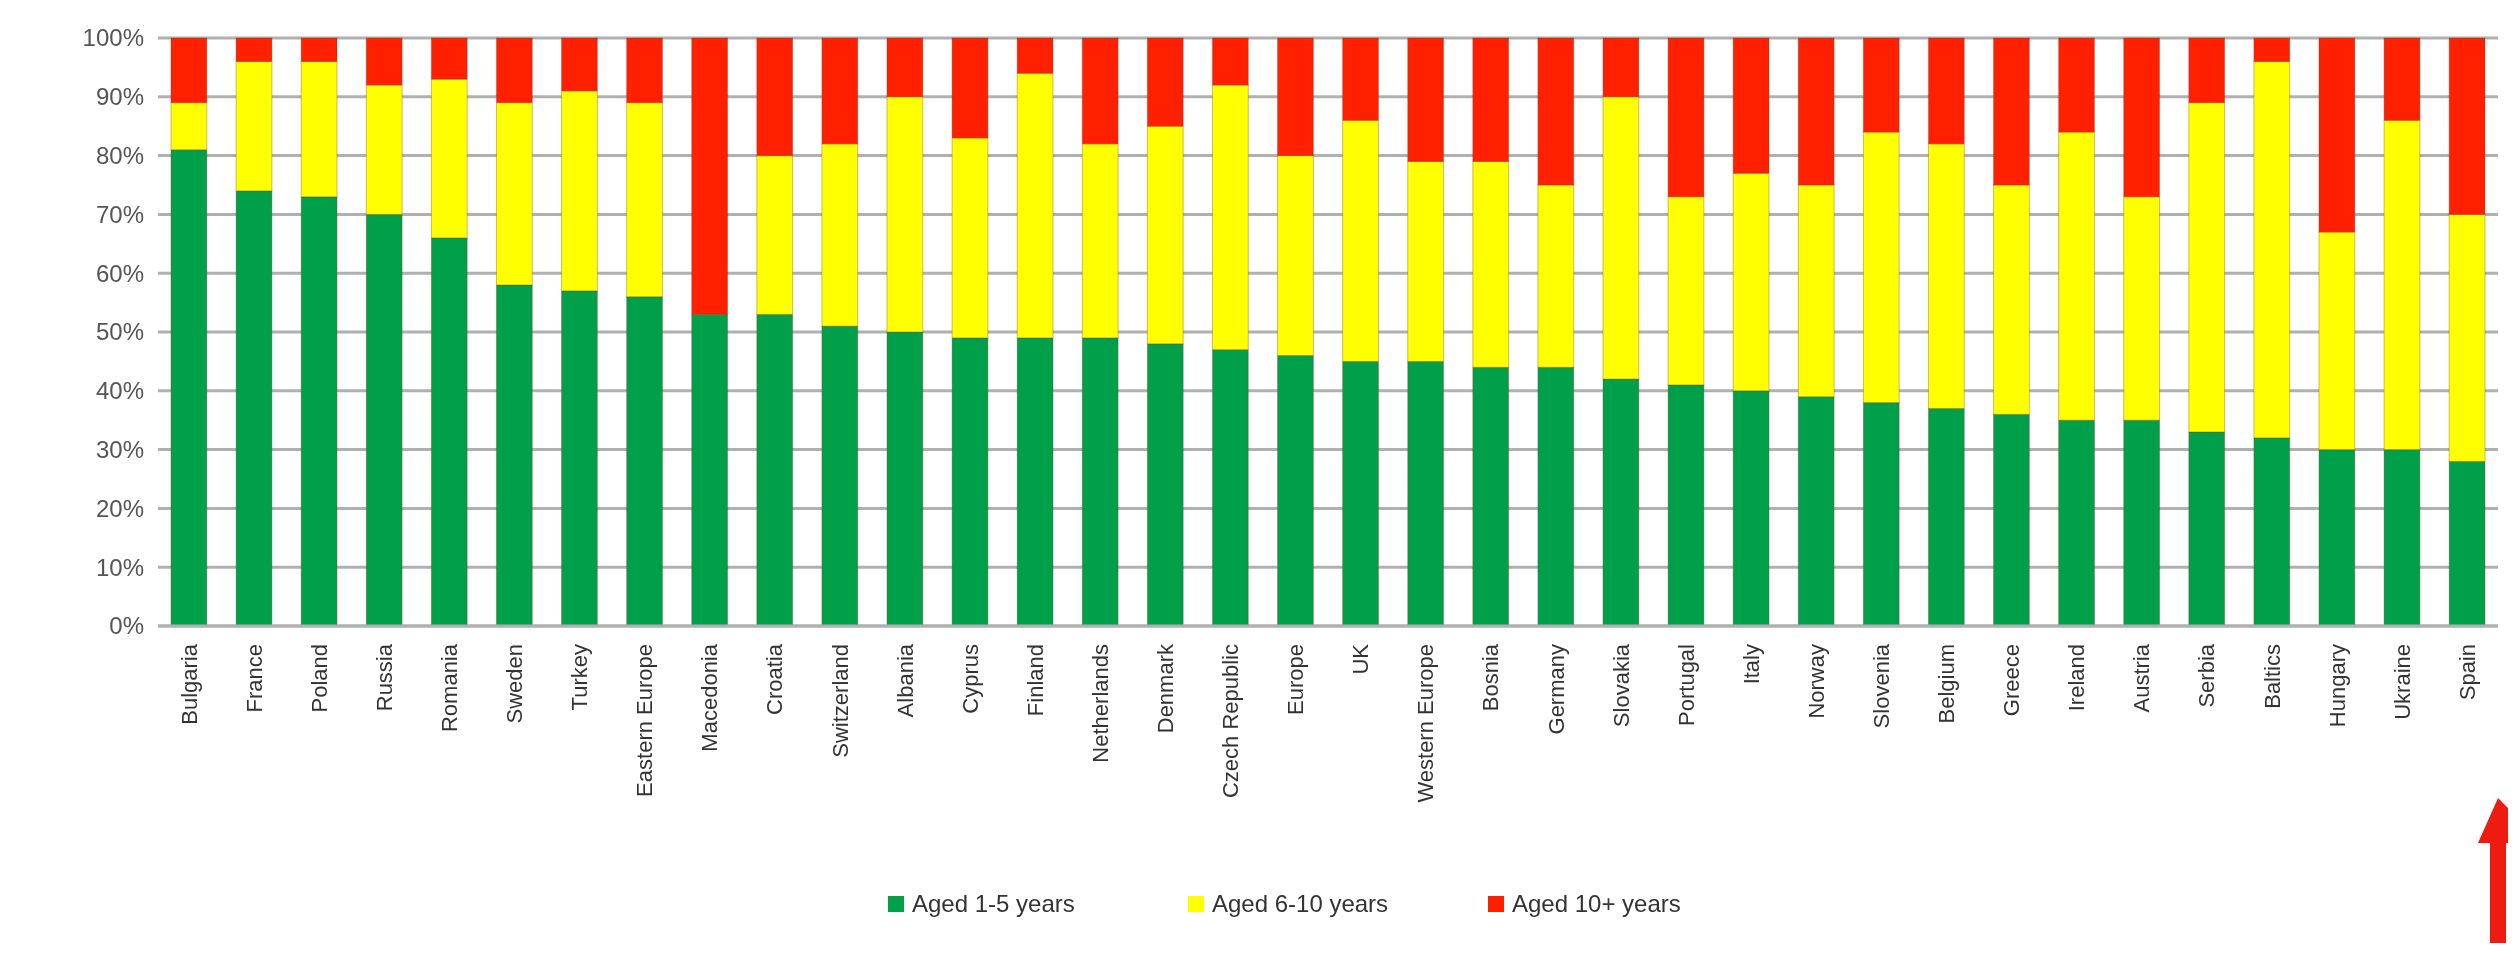 The width and height of the screenshot is (2518, 954). I want to click on legend-label: Aged 6-10 years, so click(1300, 904).